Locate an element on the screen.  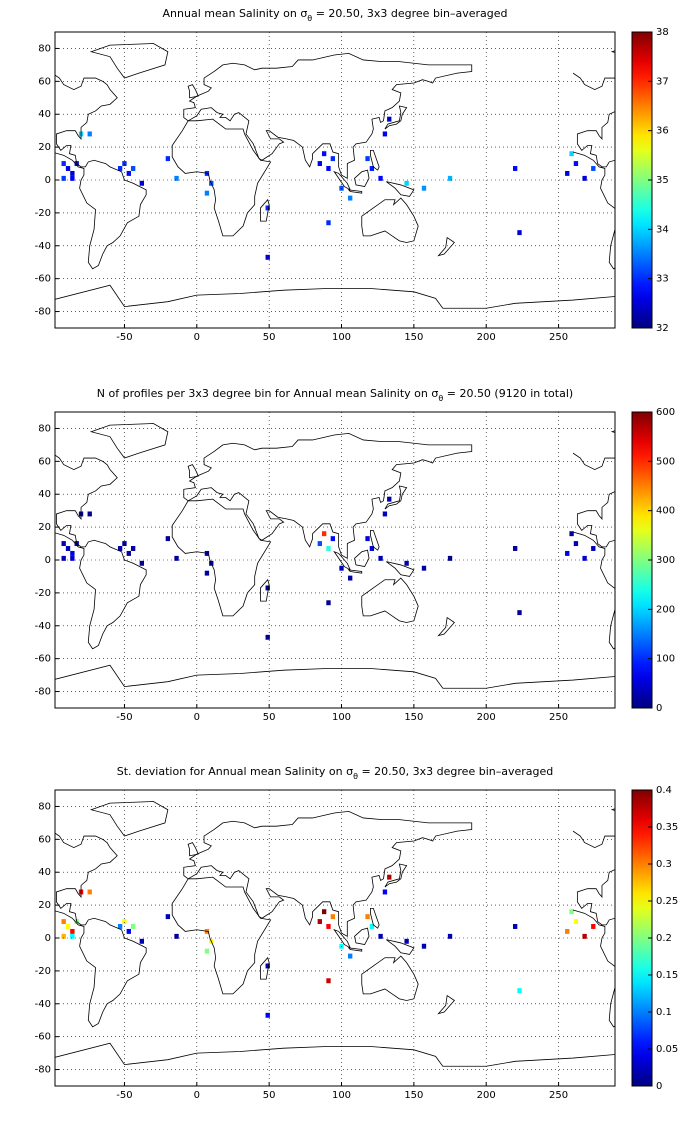
x-tick-label: 0 is located at coordinates (197, 337).